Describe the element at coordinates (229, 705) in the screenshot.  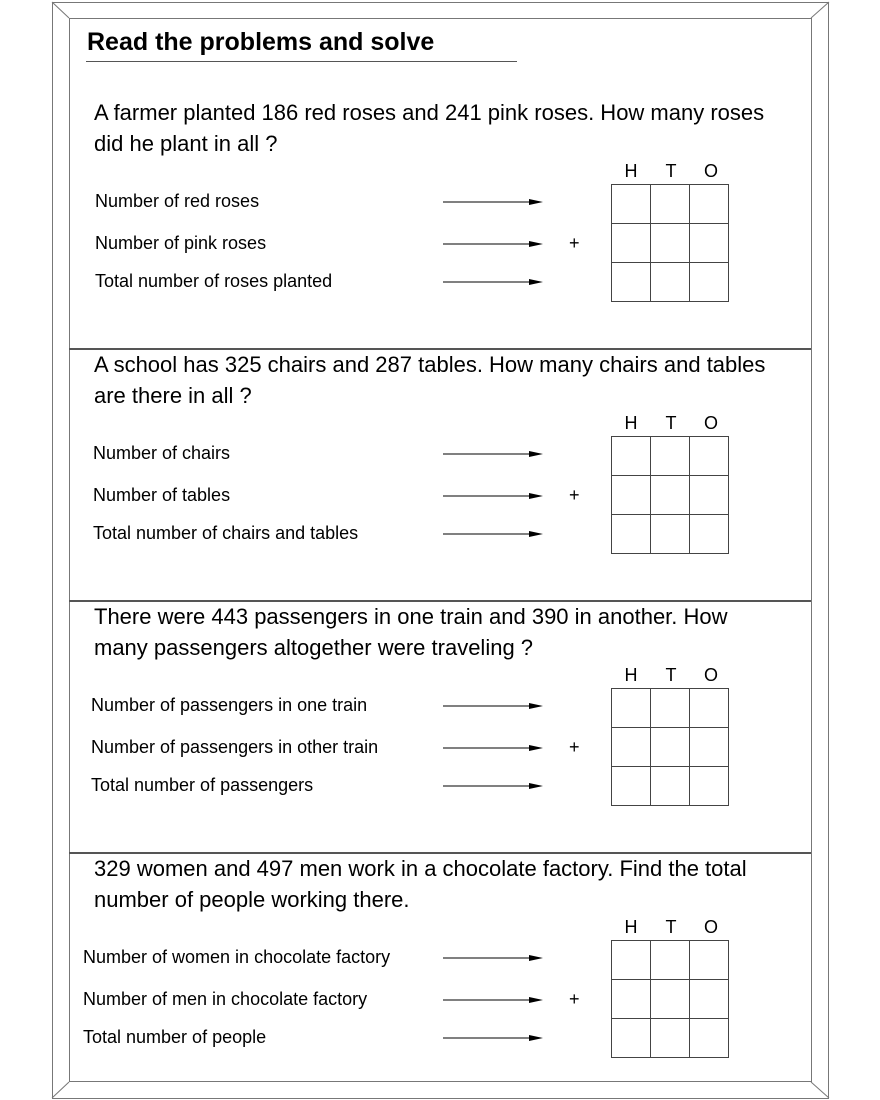
I see `problem-label: Number of passengers in one train` at that location.